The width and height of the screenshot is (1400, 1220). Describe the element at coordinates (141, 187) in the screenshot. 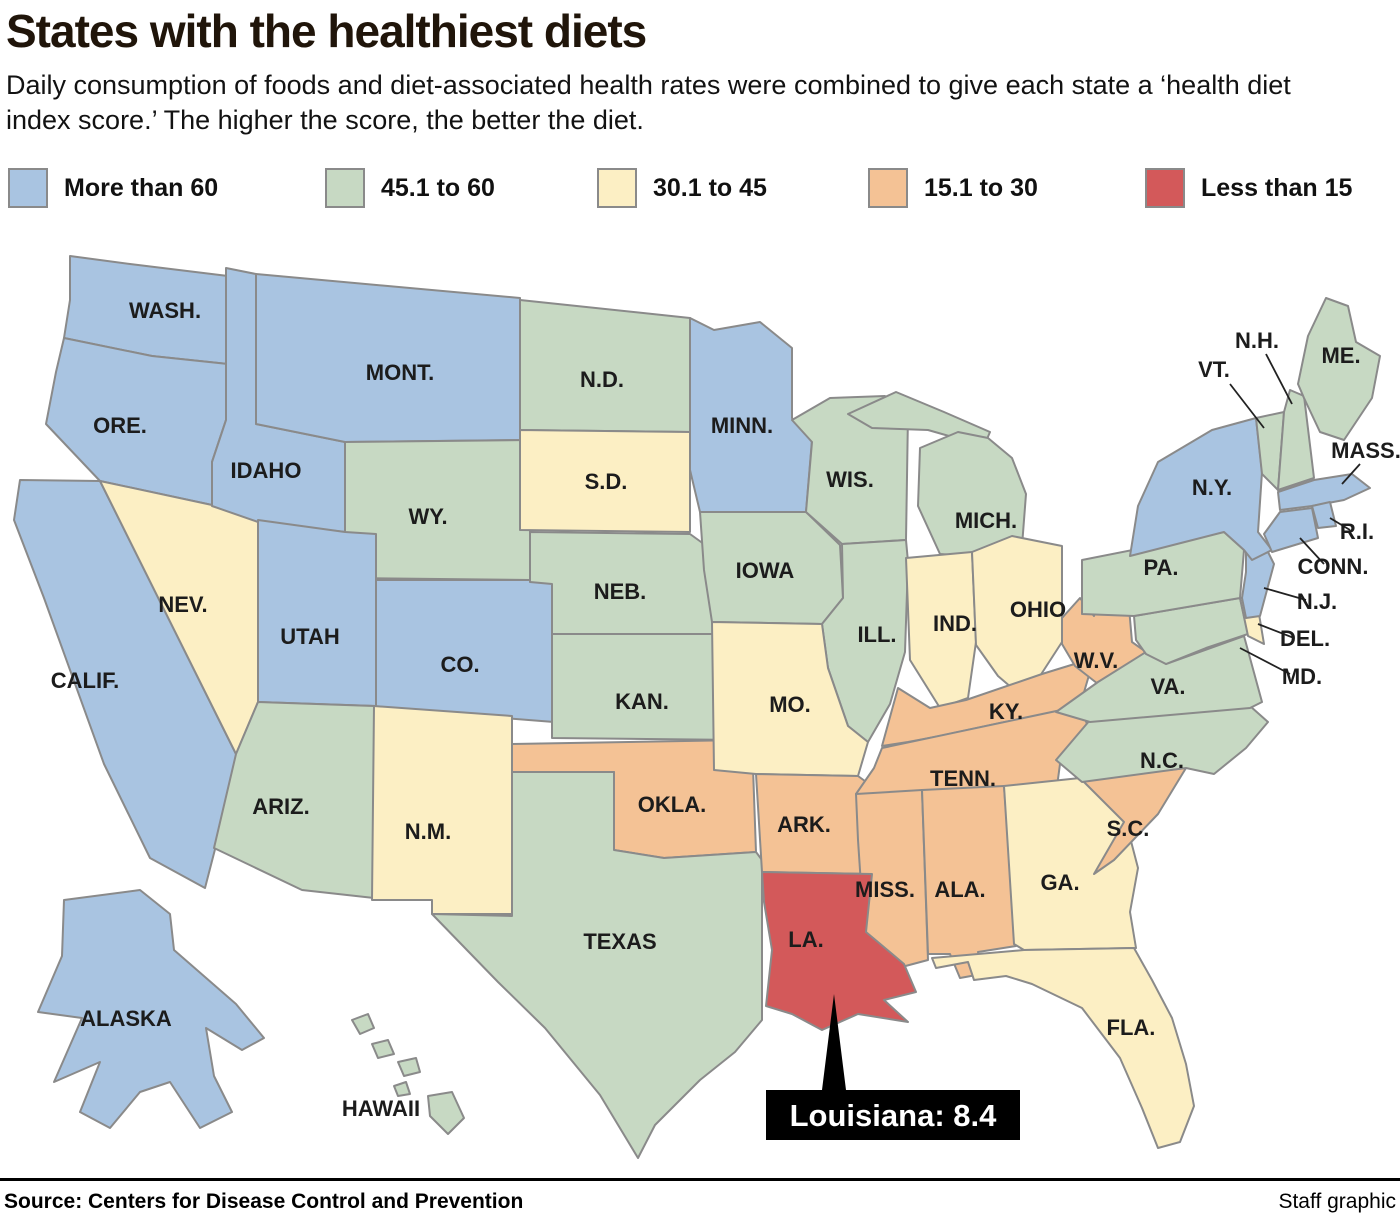

I see `legend-label: More than 60` at that location.